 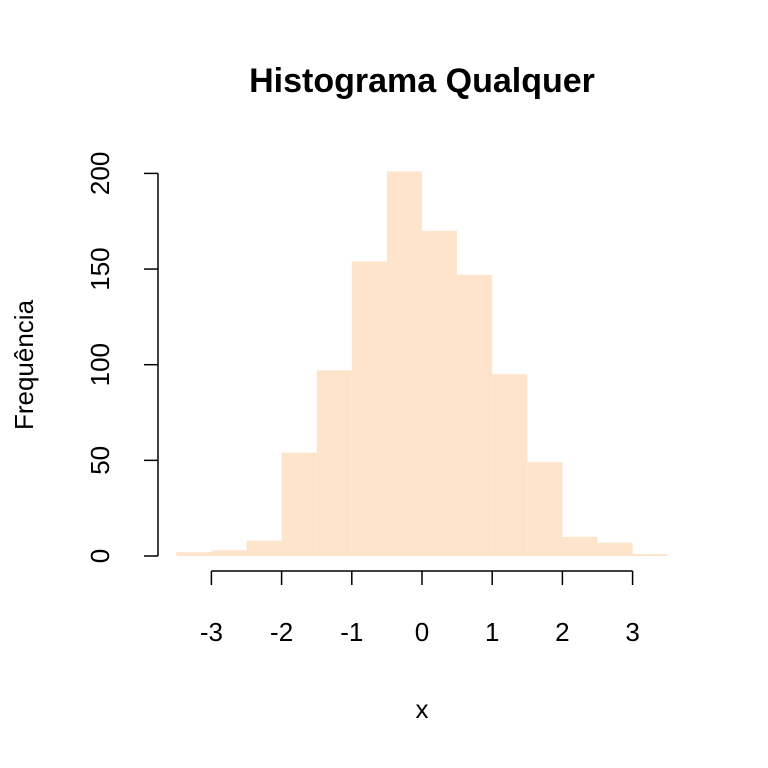 What do you see at coordinates (632, 632) in the screenshot?
I see `x-tick-label: 3` at bounding box center [632, 632].